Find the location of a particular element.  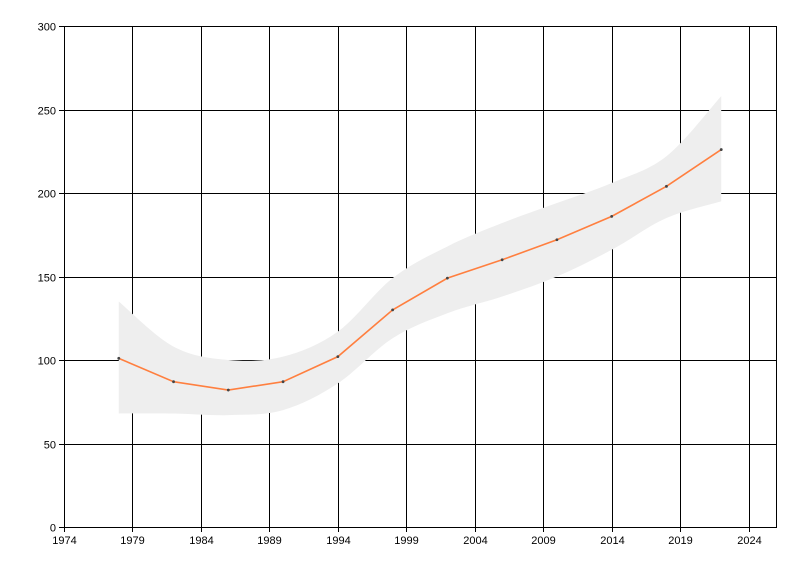

y-tick-label: 0 is located at coordinates (53, 529).